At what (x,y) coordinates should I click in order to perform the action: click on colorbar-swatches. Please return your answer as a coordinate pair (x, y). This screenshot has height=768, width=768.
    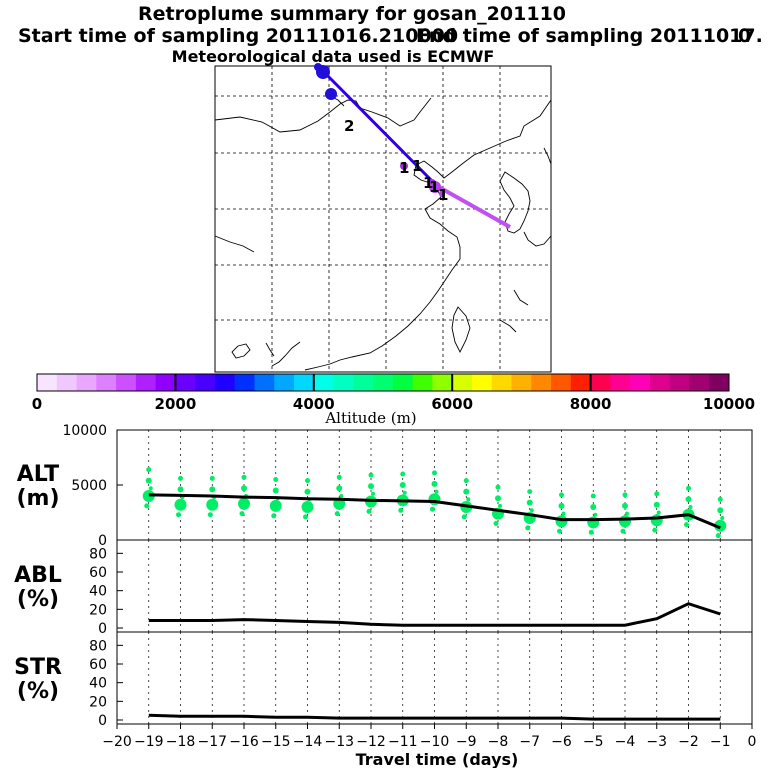
    Looking at the image, I should click on (383, 382).